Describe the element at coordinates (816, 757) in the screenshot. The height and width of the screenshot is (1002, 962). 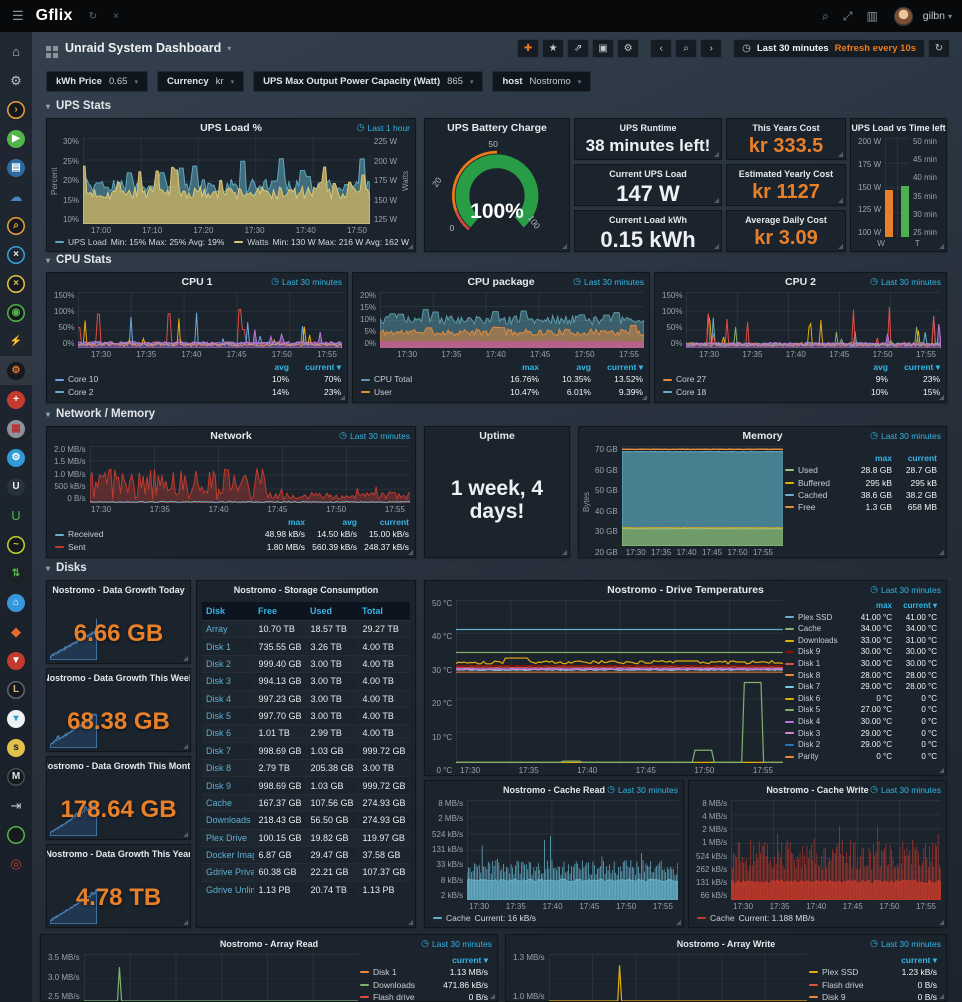
I see `legend-series: Parity` at that location.